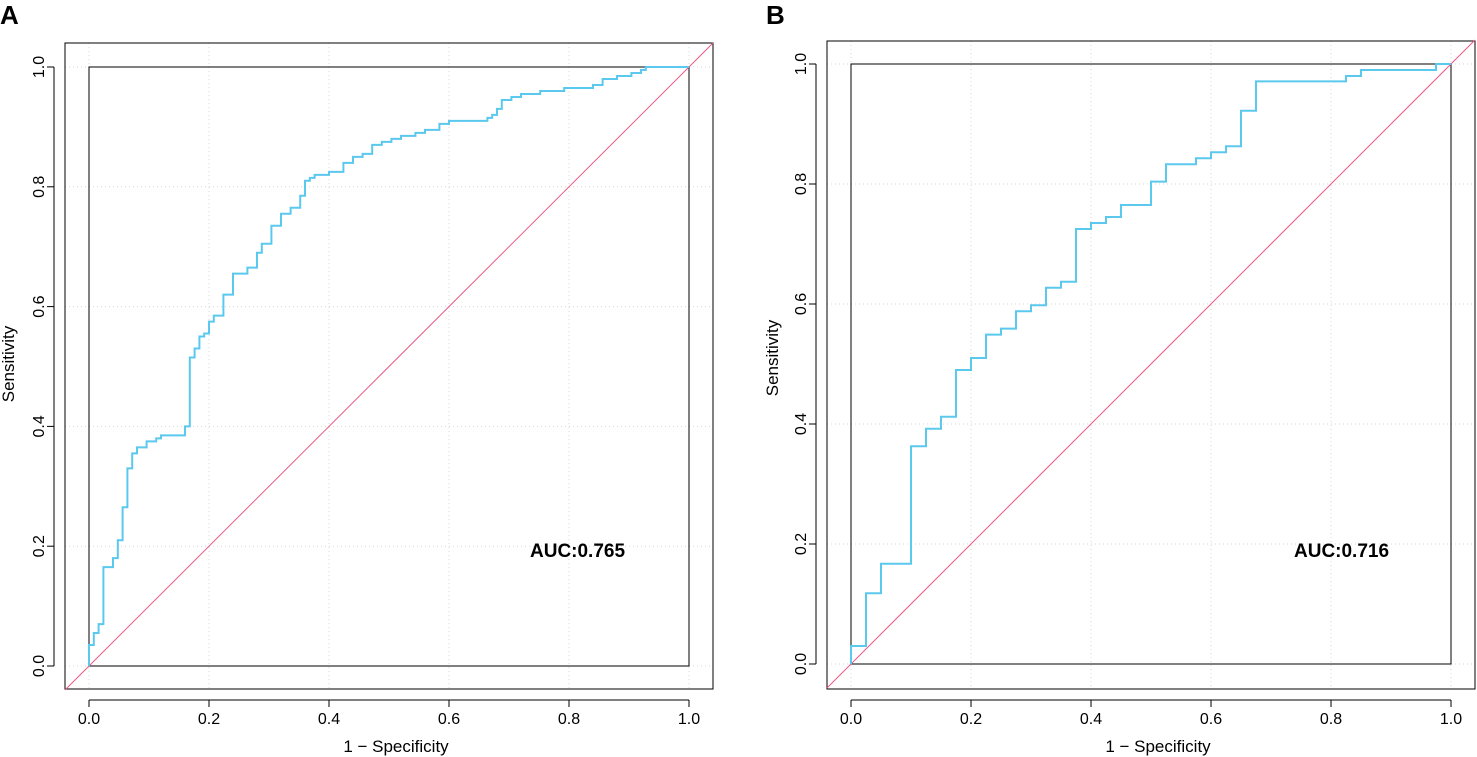 This screenshot has height=757, width=1477. I want to click on y-tick-label-a-2: 0.4, so click(39, 426).